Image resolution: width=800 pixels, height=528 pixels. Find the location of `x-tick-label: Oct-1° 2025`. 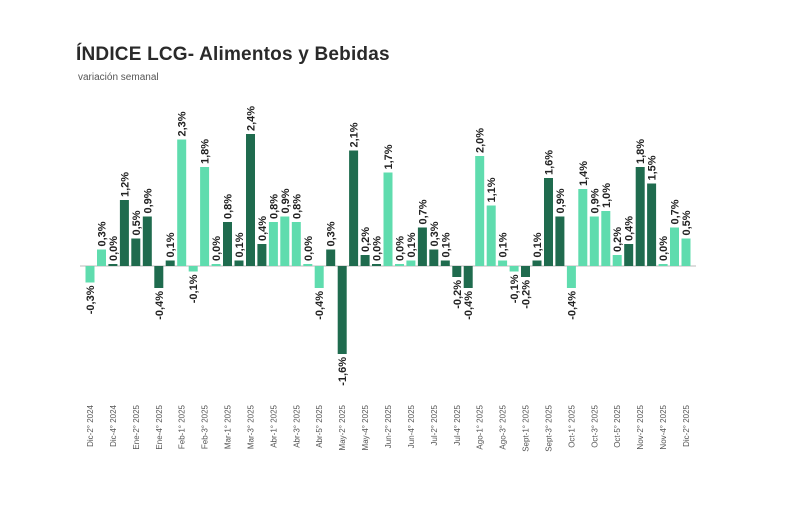

x-tick-label: Oct-1° 2025 is located at coordinates (571, 425).